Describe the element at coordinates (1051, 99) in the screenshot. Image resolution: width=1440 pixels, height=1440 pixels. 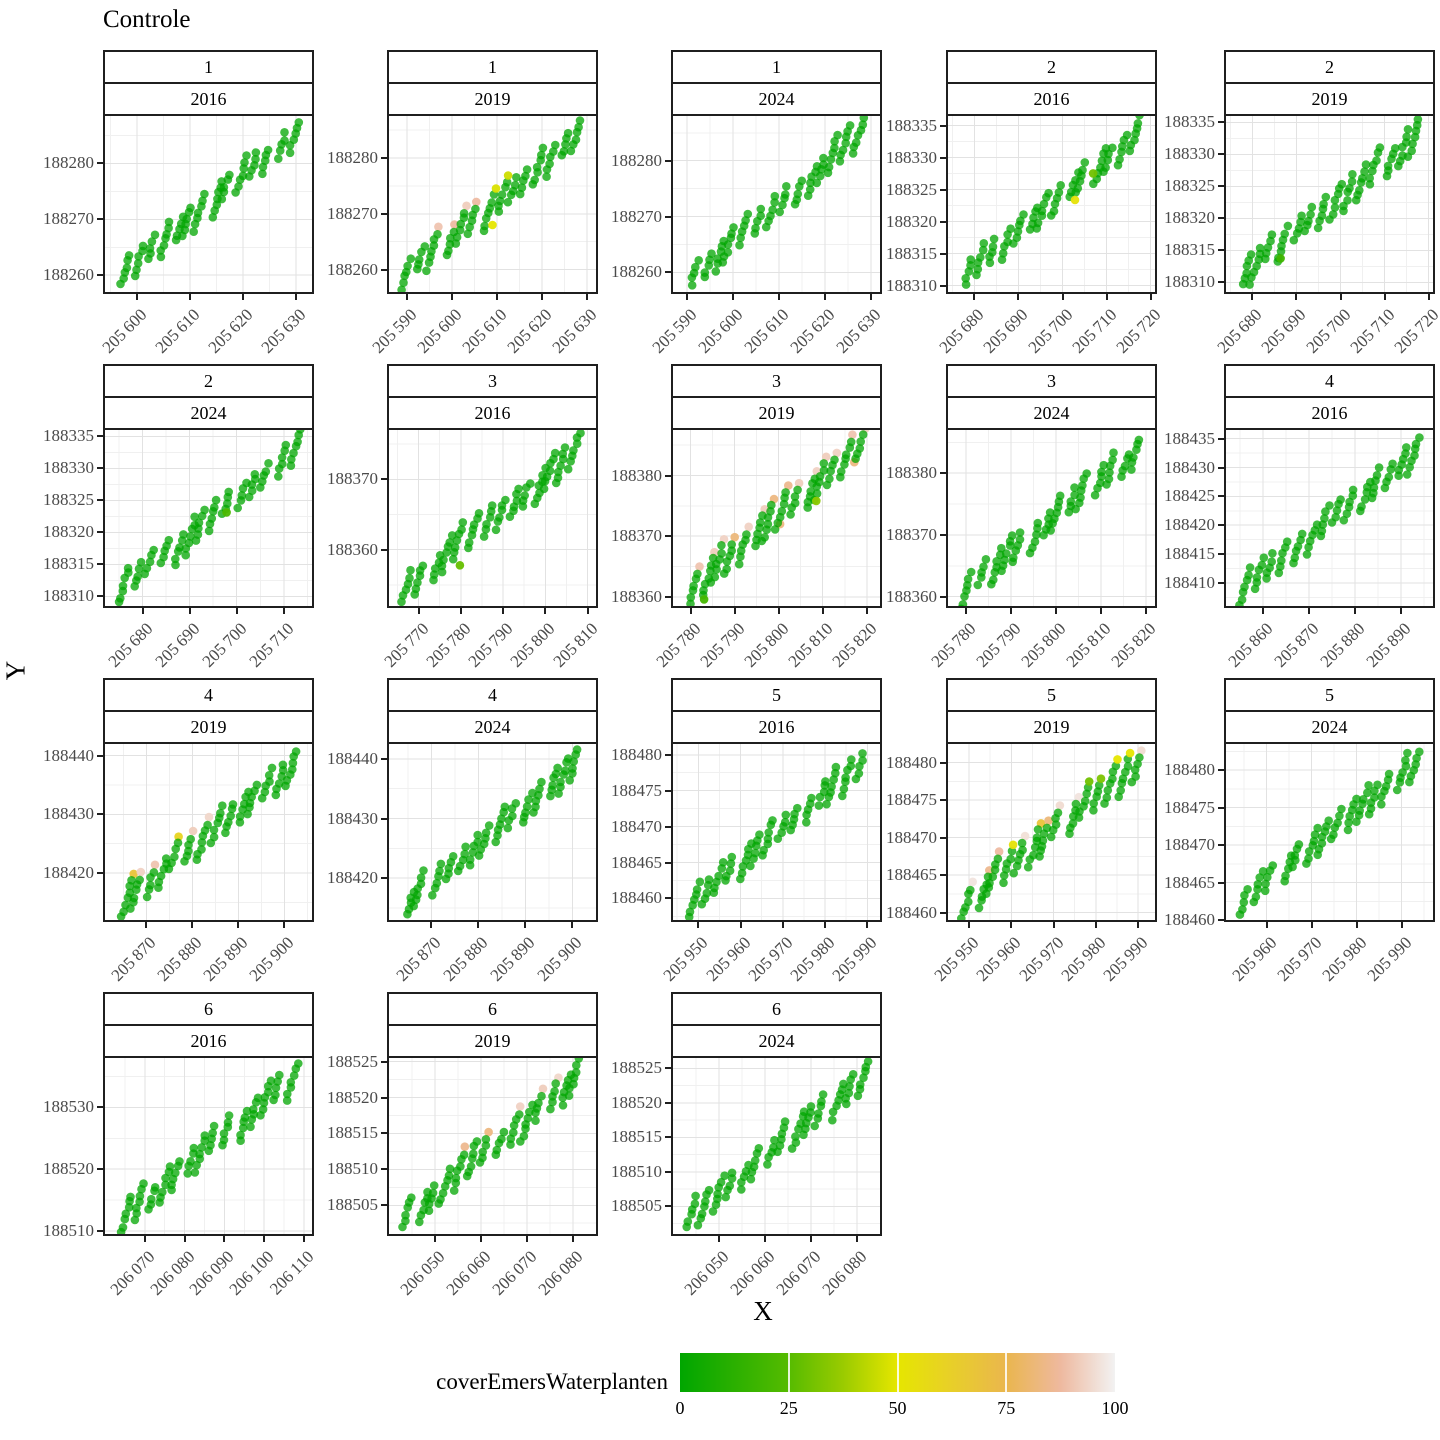
I see `facet-strip-year-2-2016: 2016` at that location.